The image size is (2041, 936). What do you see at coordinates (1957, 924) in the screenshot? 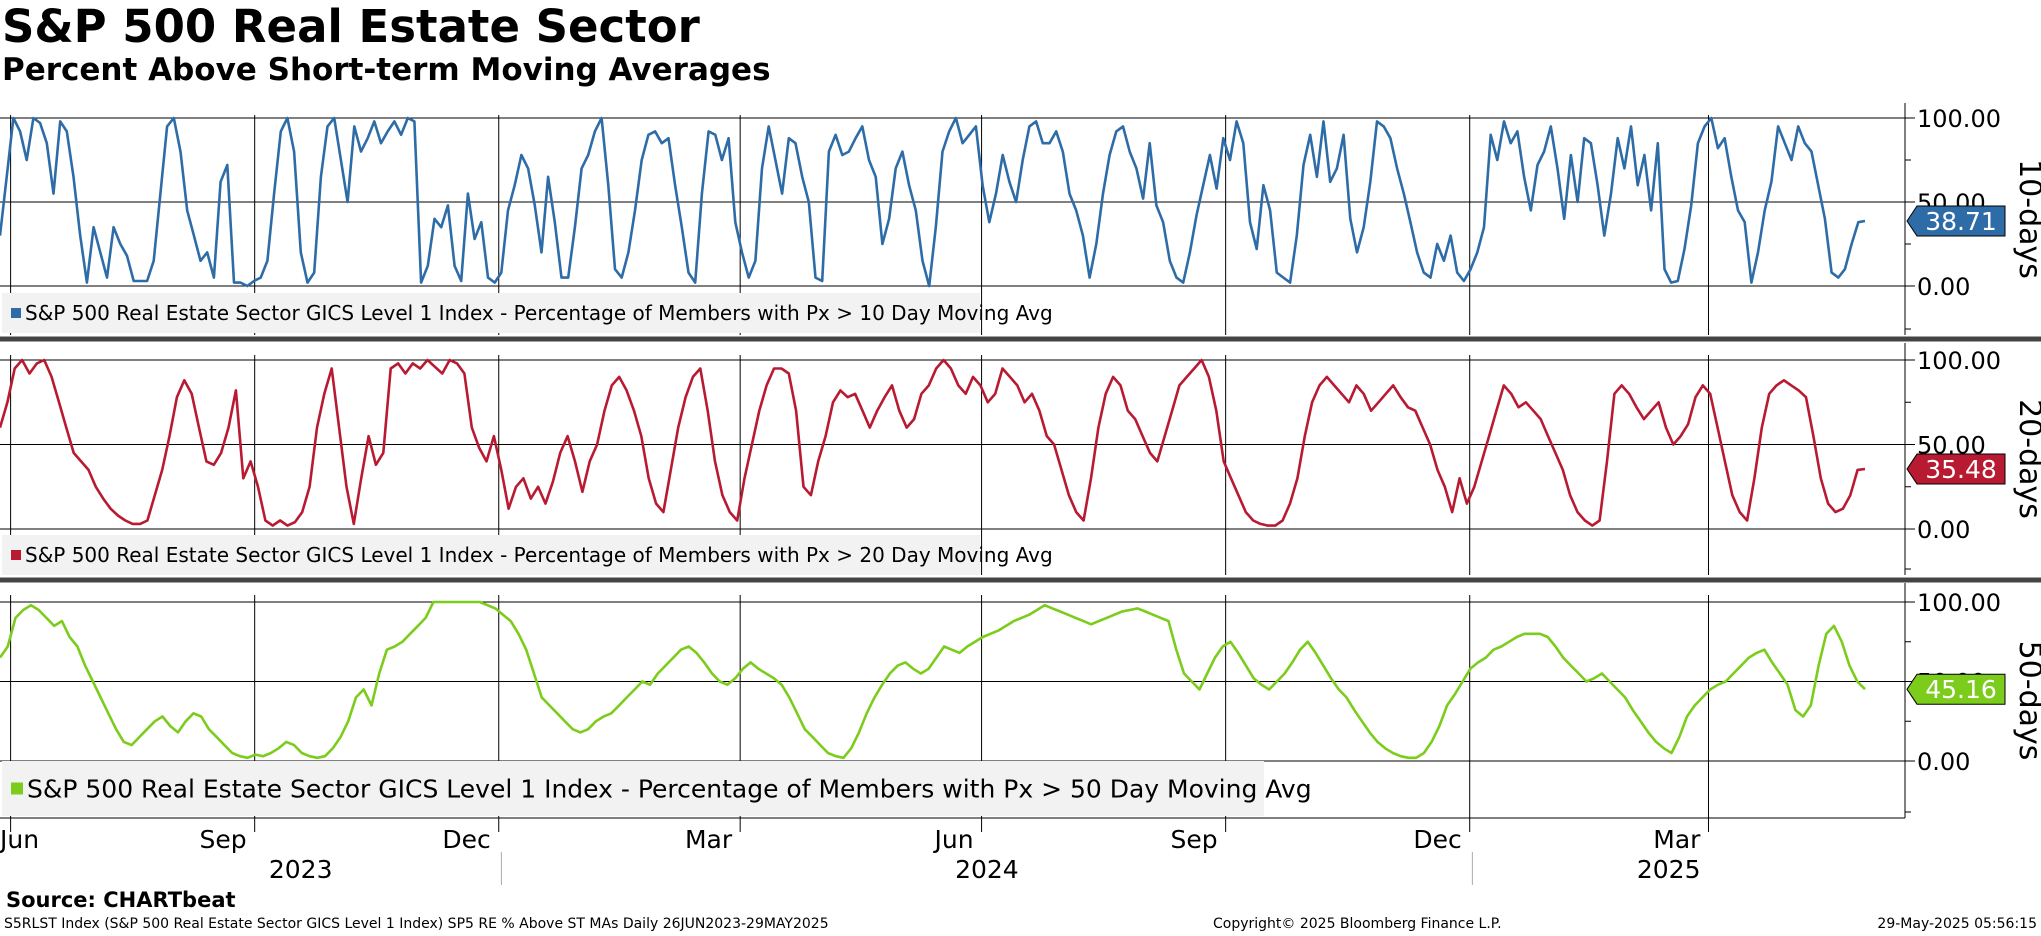
I see `footer-timestamp: 29-May-2025 05:56:15` at bounding box center [1957, 924].